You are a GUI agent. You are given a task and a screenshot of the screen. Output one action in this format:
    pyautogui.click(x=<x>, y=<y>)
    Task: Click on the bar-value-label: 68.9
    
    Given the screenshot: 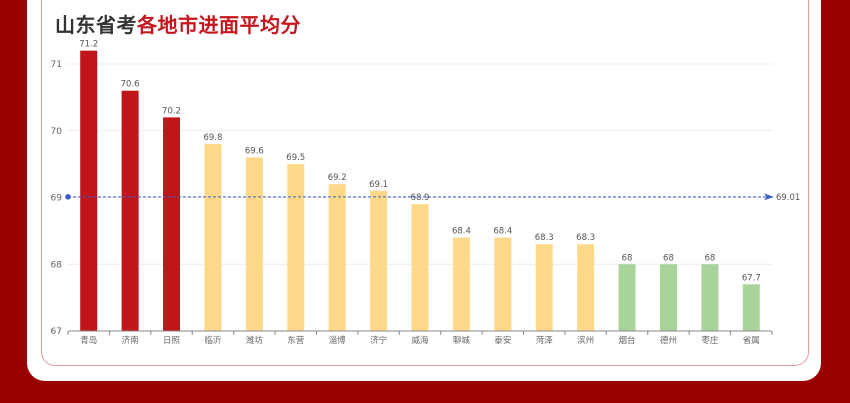 What is the action you would take?
    pyautogui.click(x=420, y=198)
    